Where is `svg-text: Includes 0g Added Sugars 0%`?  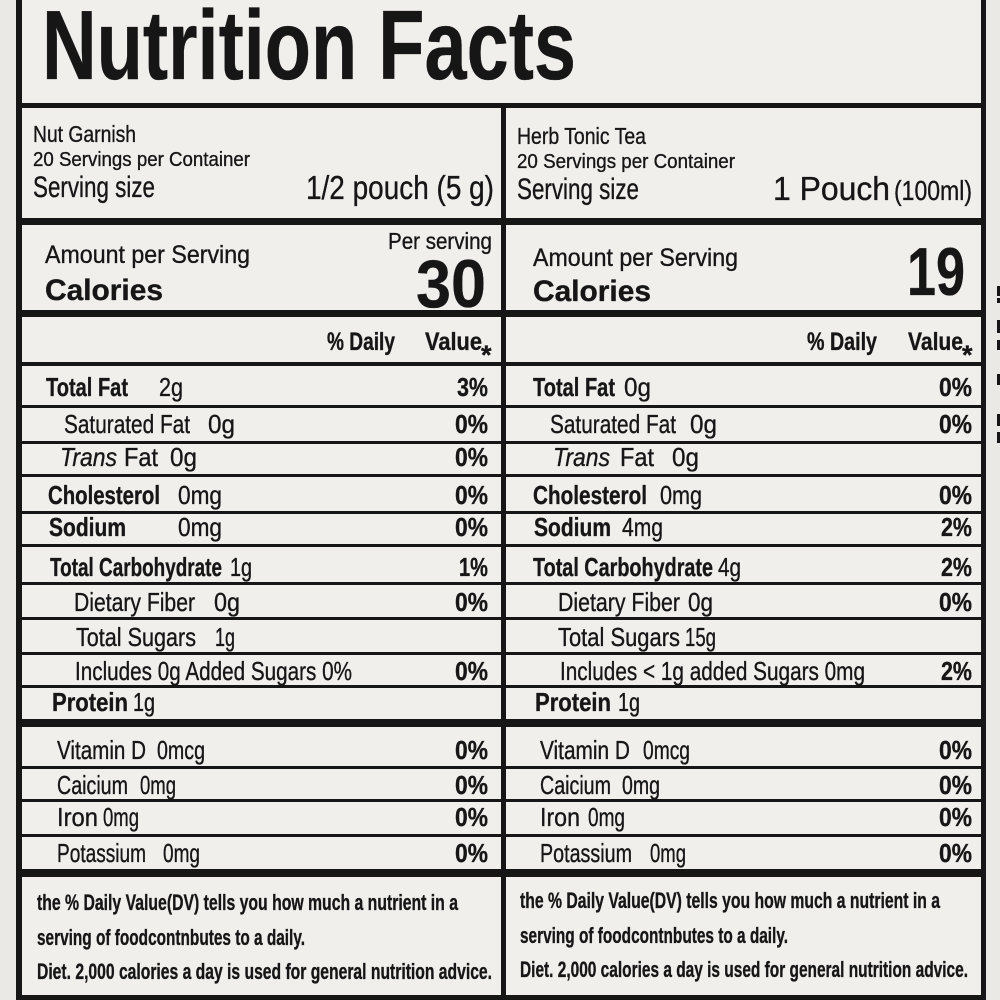
svg-text: Includes 0g Added Sugars 0% is located at coordinates (213, 671).